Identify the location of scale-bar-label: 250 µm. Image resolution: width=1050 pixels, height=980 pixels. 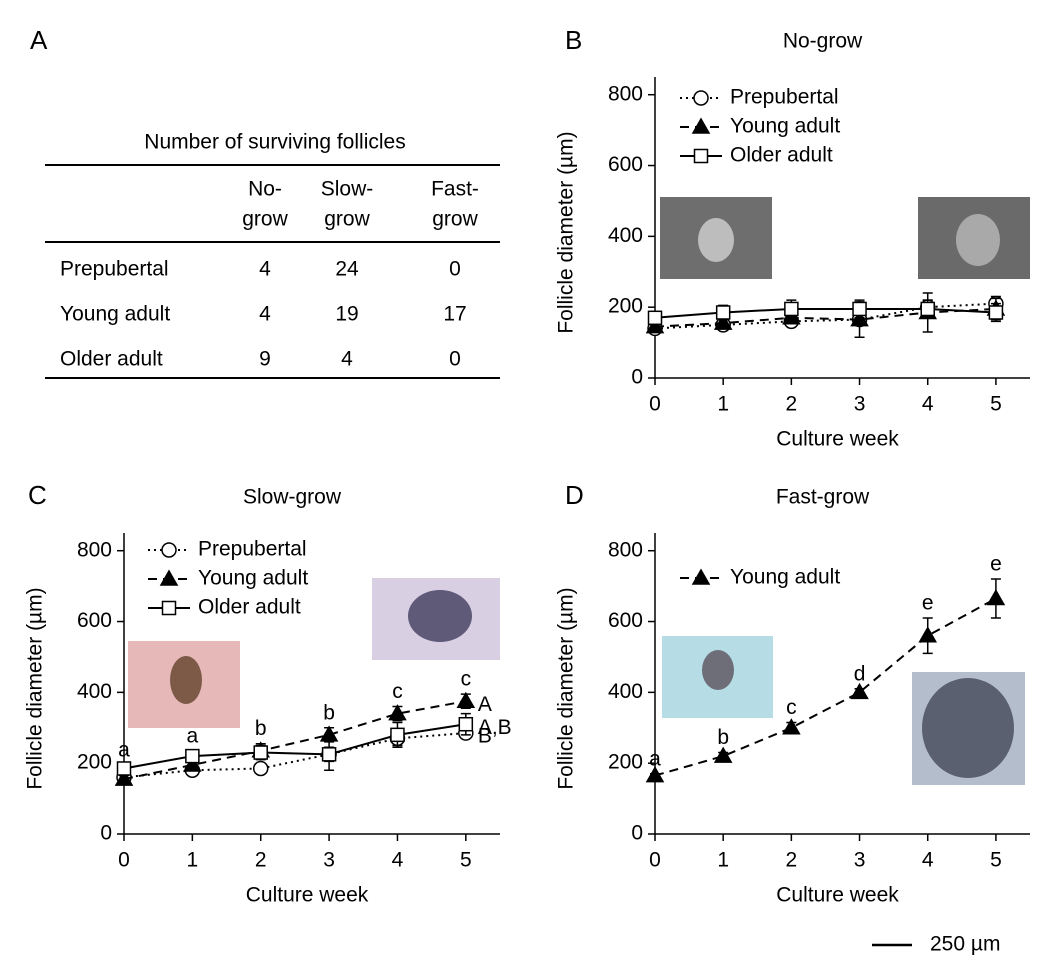
(965, 944).